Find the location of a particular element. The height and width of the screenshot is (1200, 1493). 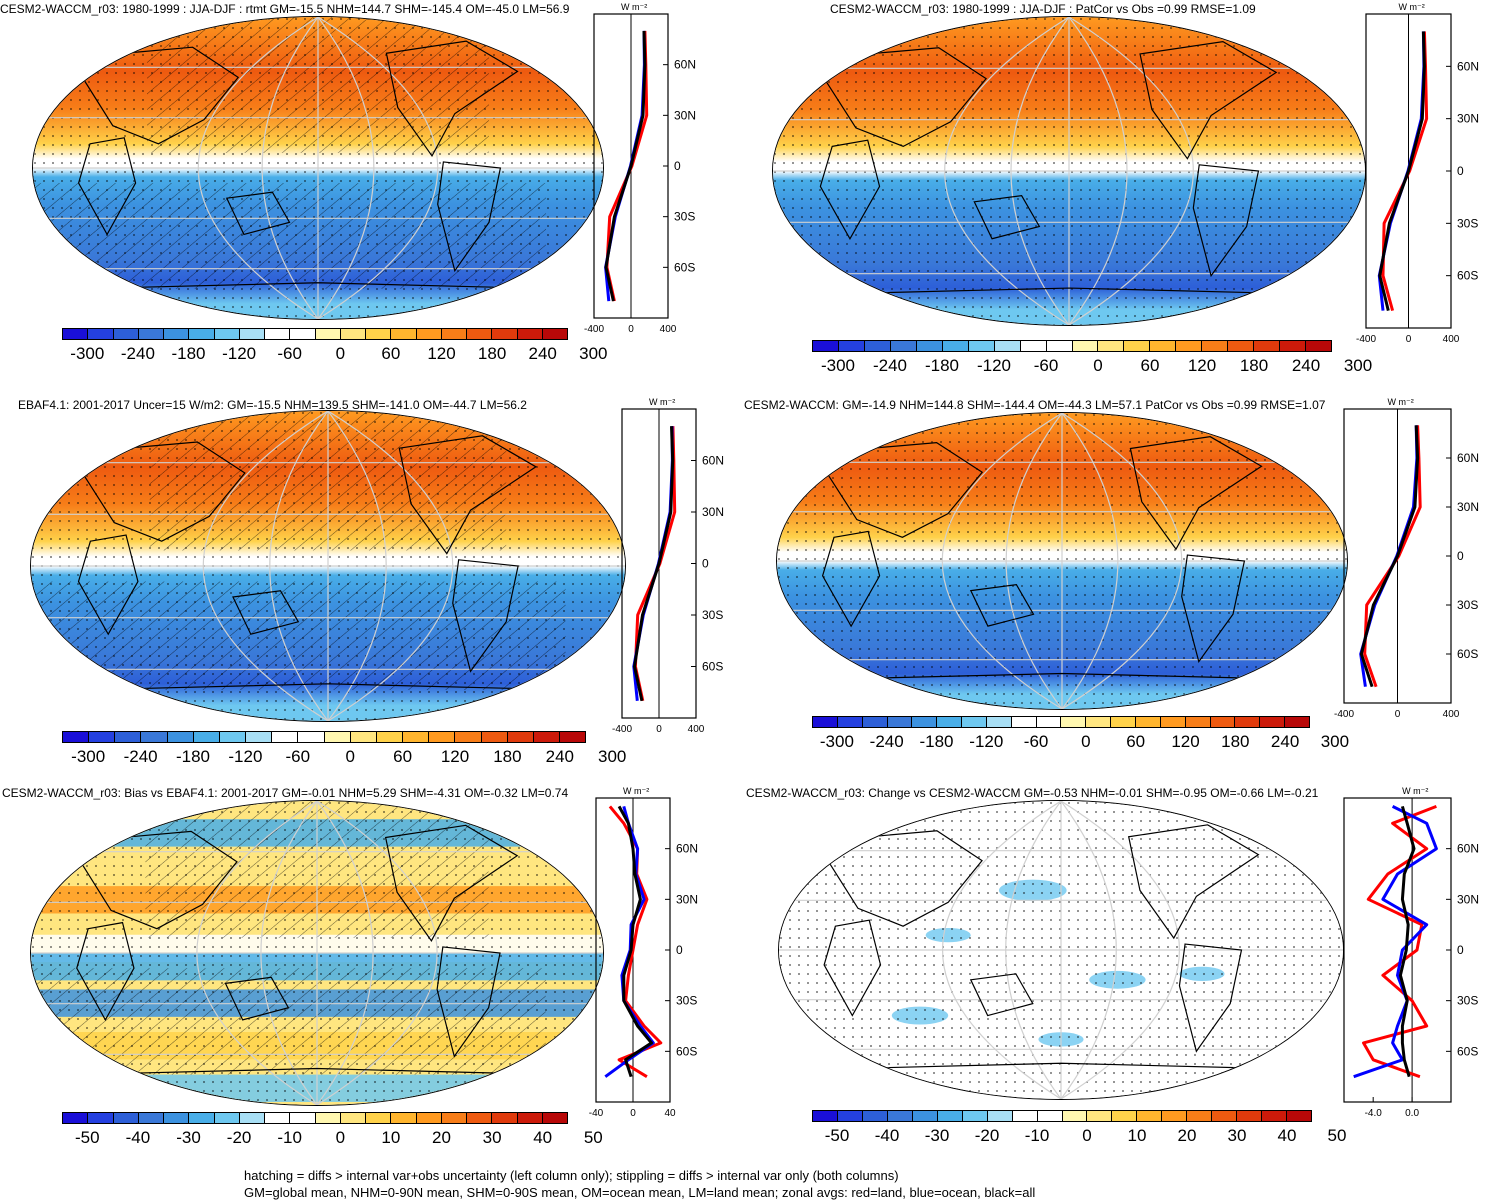

colorbar-labels: -300 -240 -180 -120 -60 0 60 120 180 240 300 is located at coordinates (344, 758).